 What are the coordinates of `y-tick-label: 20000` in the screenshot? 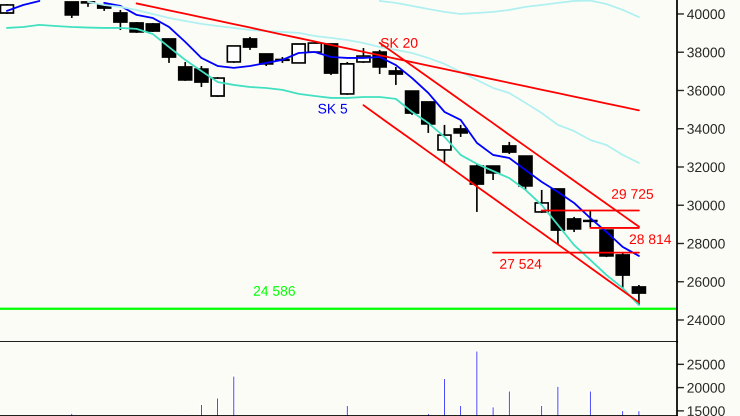 It's located at (706, 387).